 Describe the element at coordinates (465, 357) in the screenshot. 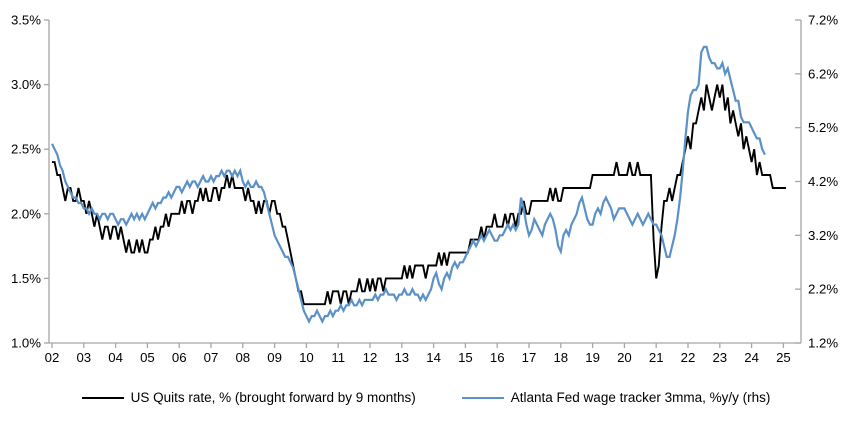

I see `x-axis-tick-label: 15` at that location.